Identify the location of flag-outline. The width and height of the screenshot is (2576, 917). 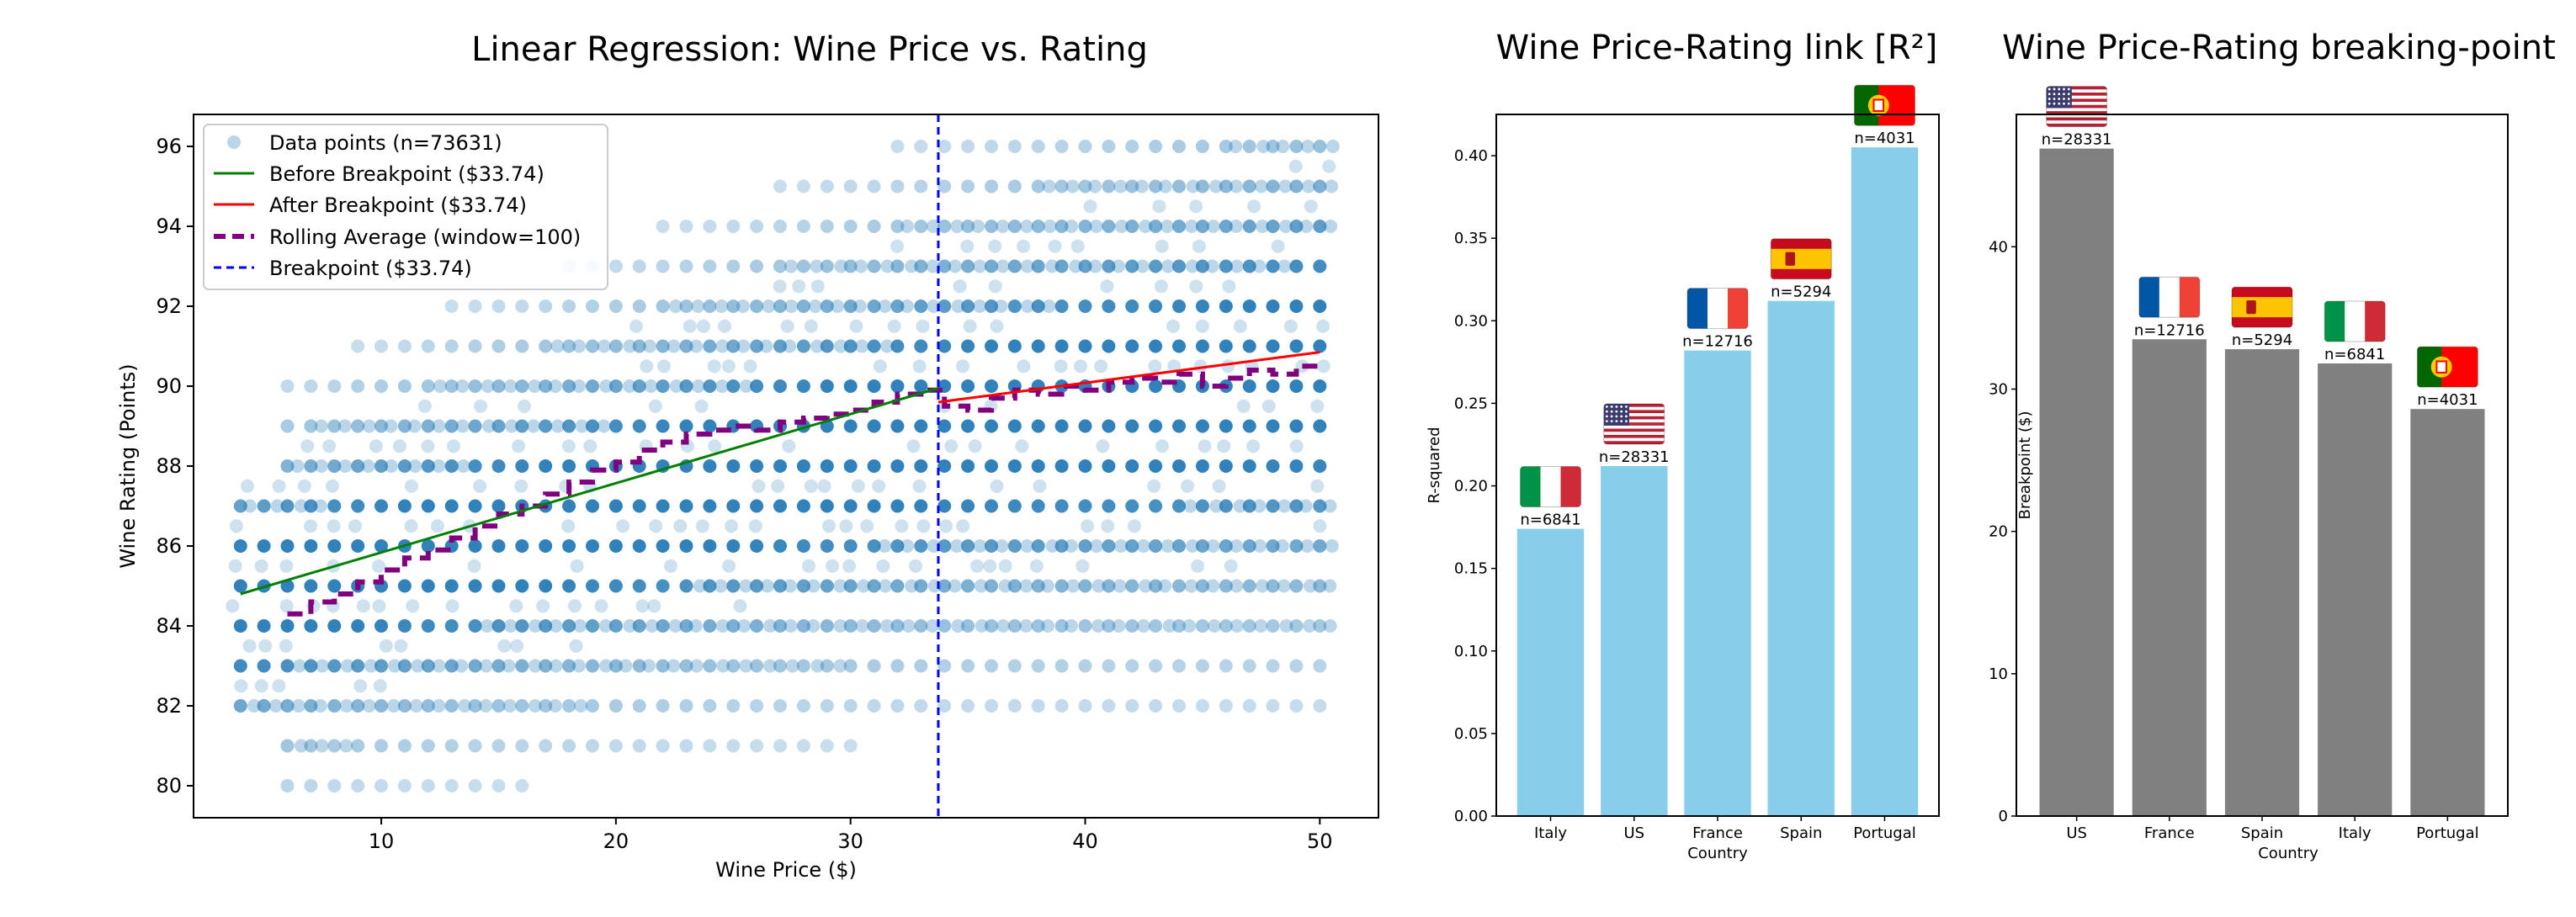
(1551, 487).